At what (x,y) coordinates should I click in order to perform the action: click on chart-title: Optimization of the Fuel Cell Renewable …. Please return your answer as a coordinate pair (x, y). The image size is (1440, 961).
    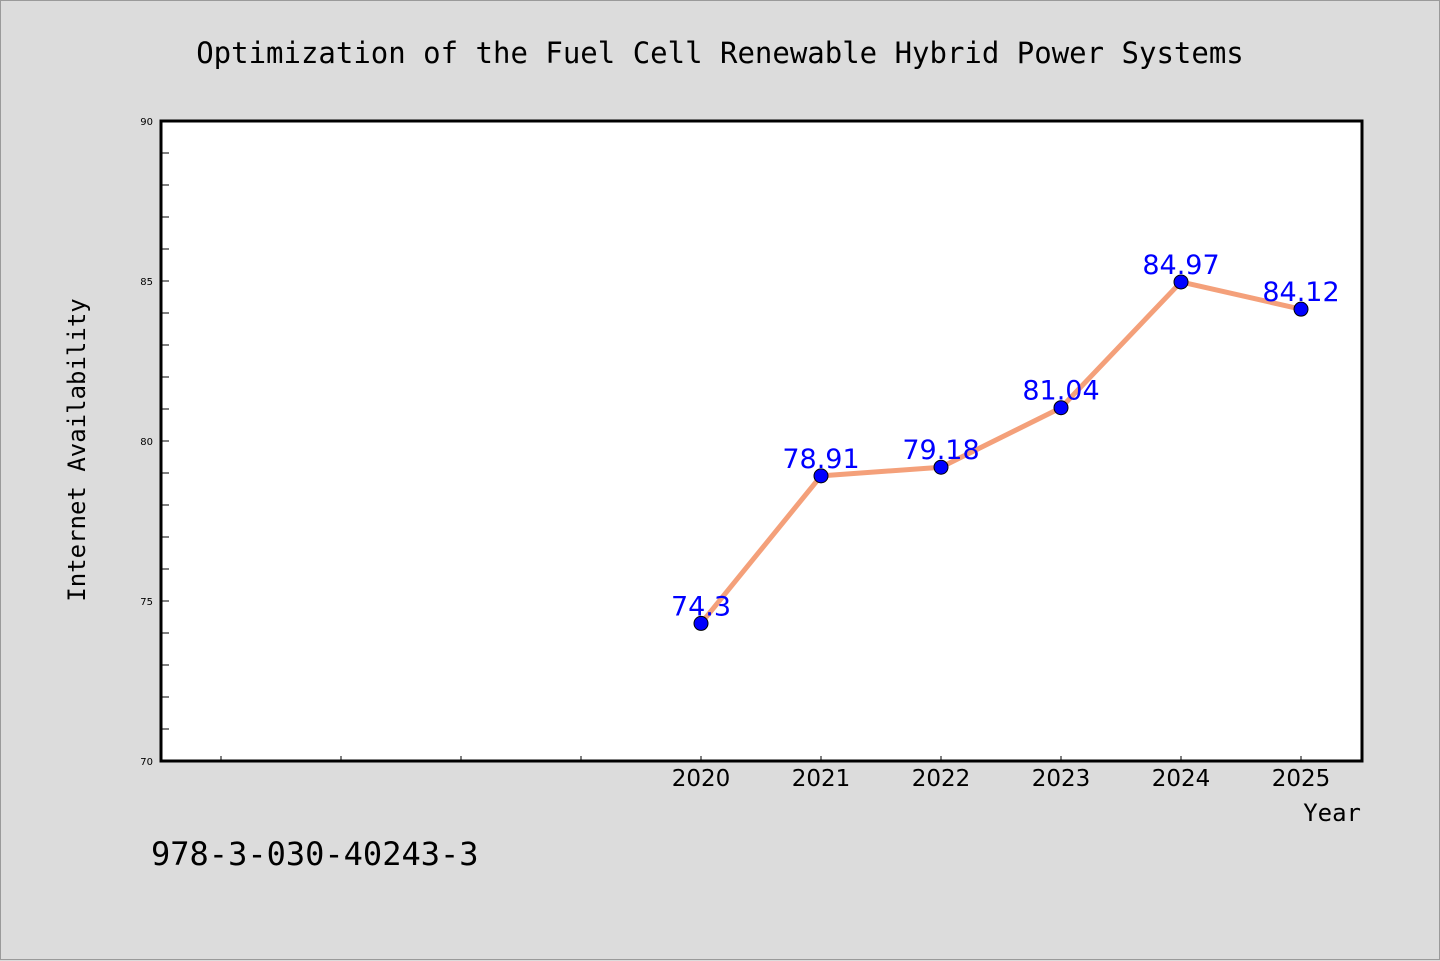
    Looking at the image, I should click on (720, 53).